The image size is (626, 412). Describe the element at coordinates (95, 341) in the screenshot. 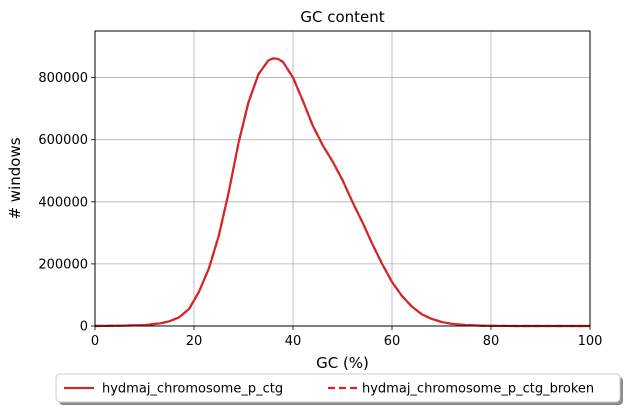

I see `x-tick-label: 0` at that location.